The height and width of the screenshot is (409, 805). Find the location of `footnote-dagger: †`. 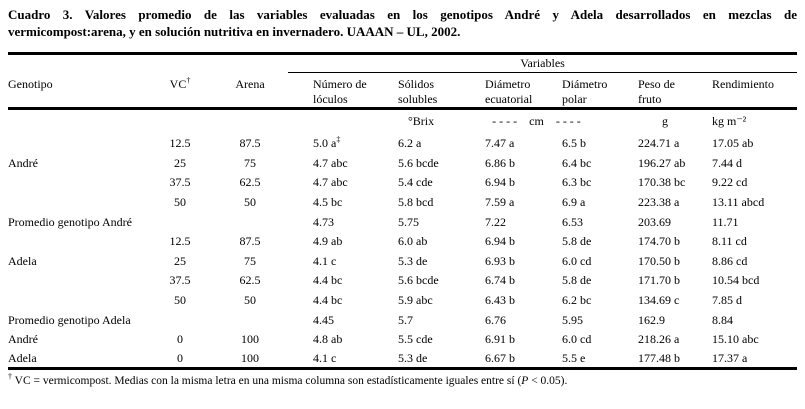

footnote-dagger: † is located at coordinates (10, 377).